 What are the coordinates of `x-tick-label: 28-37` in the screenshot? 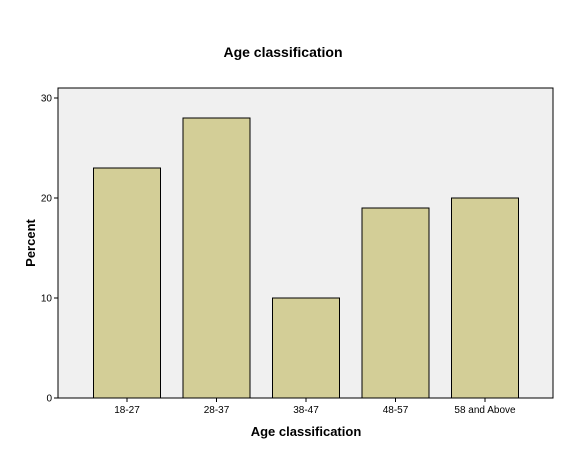 It's located at (217, 410).